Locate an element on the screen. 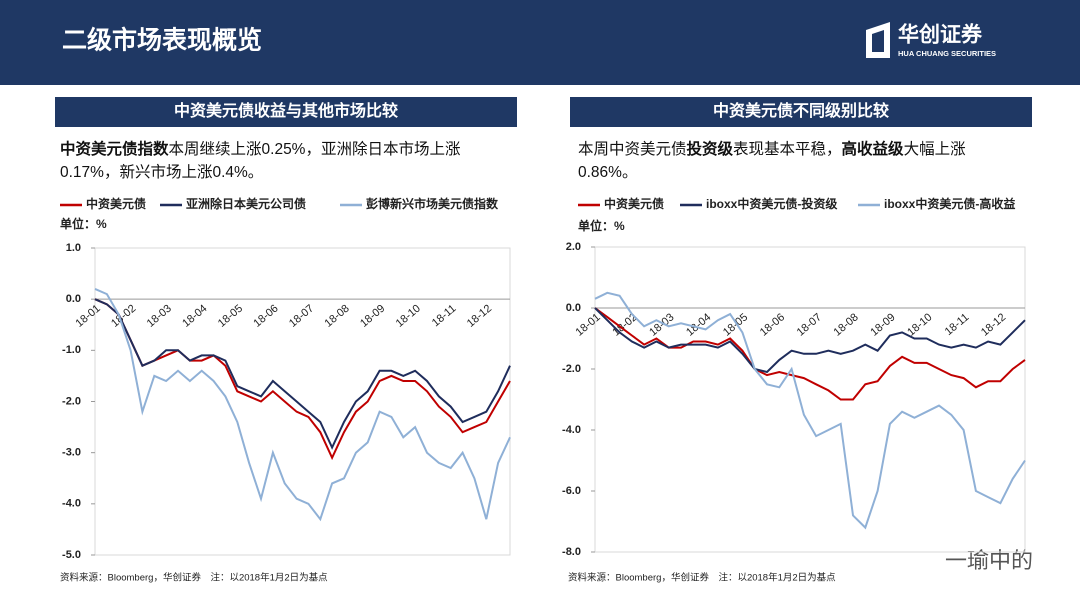 This screenshot has width=1080, height=608. y-tick-label: 2.0 is located at coordinates (573, 247).